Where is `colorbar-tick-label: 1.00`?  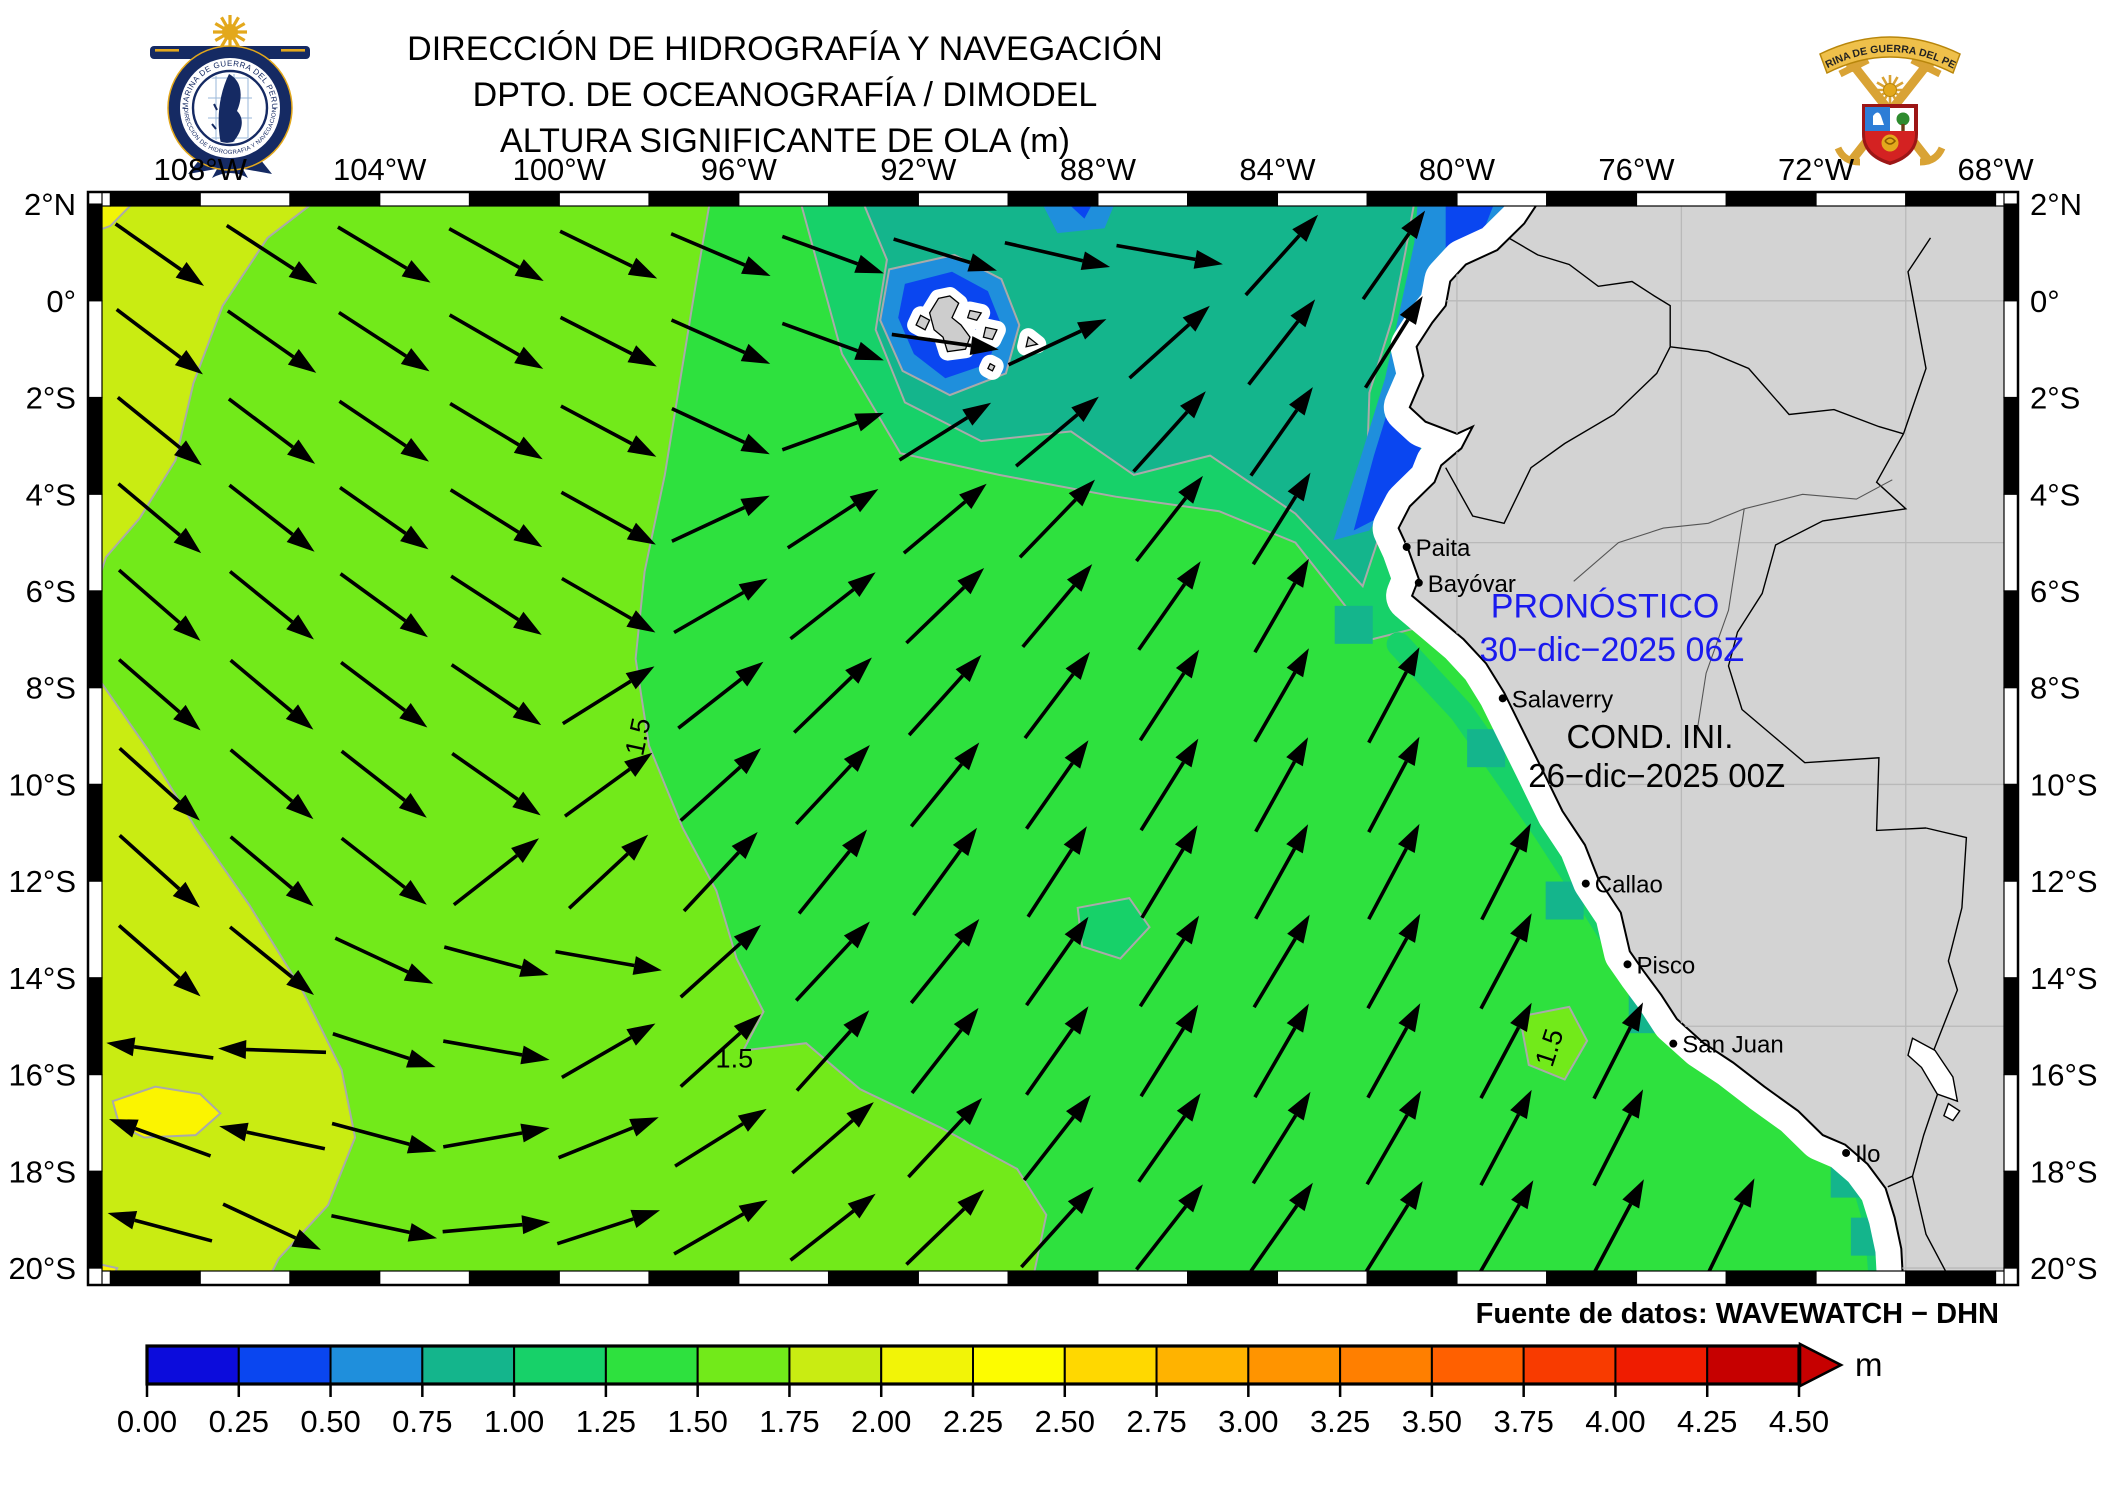 colorbar-tick-label: 1.00 is located at coordinates (514, 1421).